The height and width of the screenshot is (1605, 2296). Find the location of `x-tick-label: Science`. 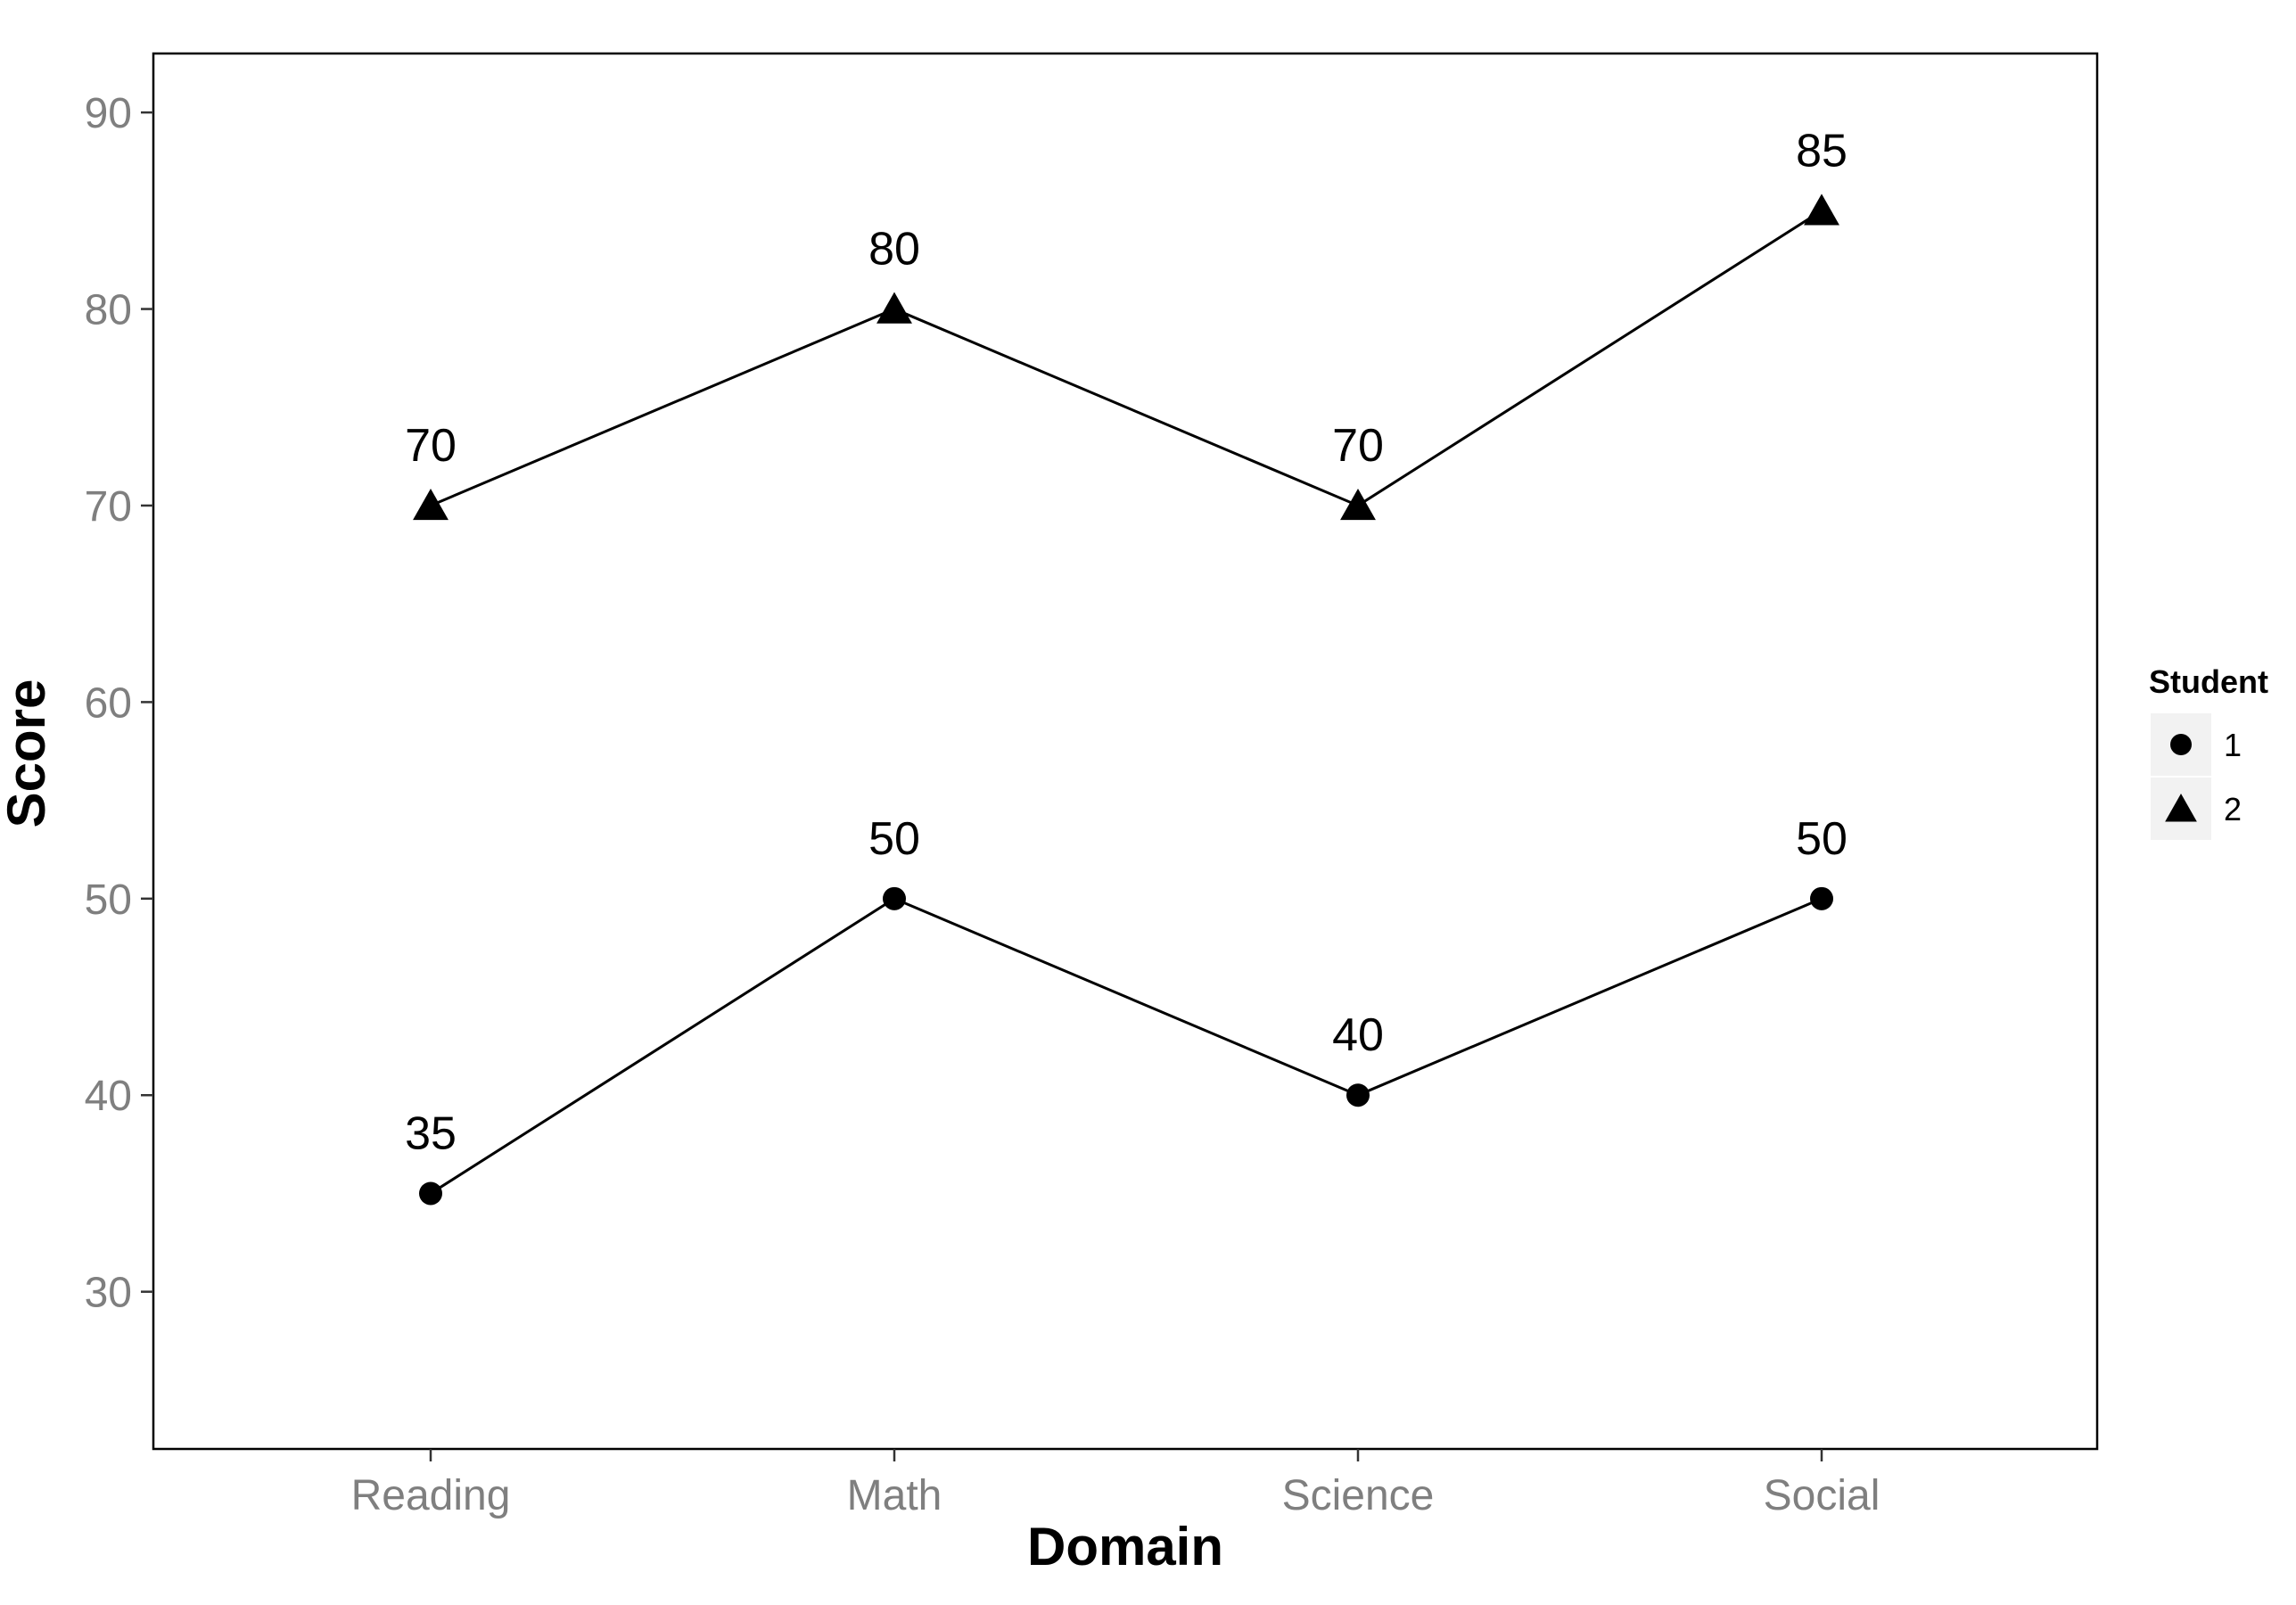

x-tick-label: Science is located at coordinates (1358, 1495).